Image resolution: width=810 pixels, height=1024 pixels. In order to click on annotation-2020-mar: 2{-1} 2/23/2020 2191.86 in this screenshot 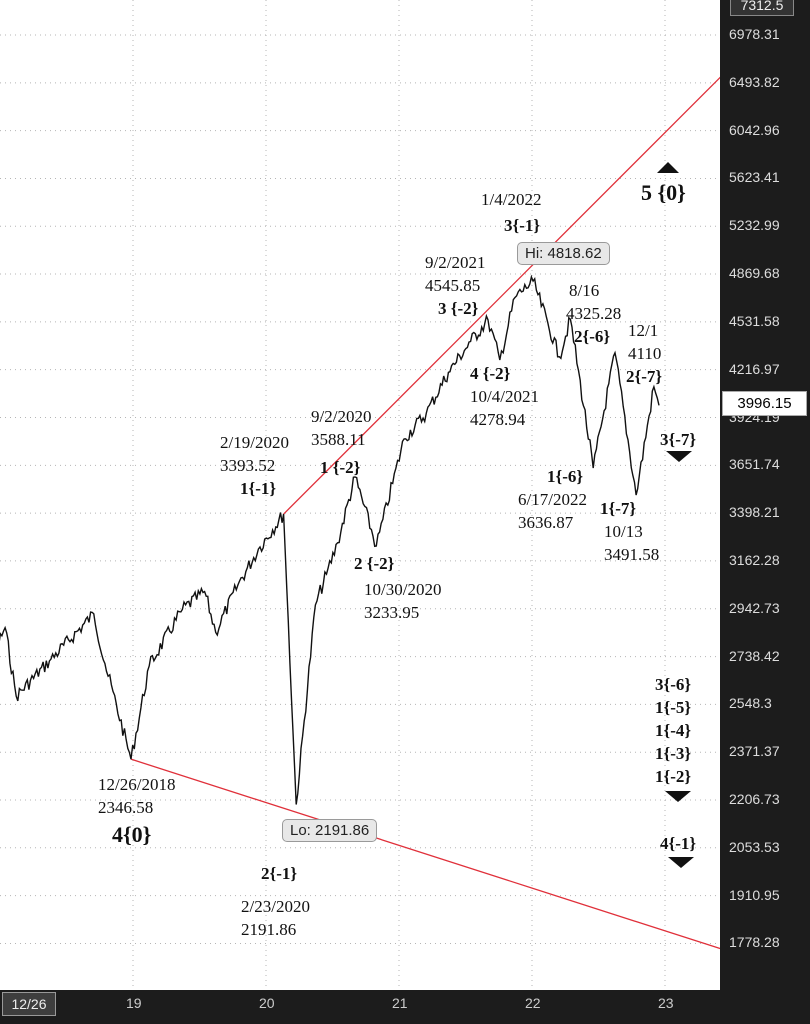, I will do `click(275, 901)`.